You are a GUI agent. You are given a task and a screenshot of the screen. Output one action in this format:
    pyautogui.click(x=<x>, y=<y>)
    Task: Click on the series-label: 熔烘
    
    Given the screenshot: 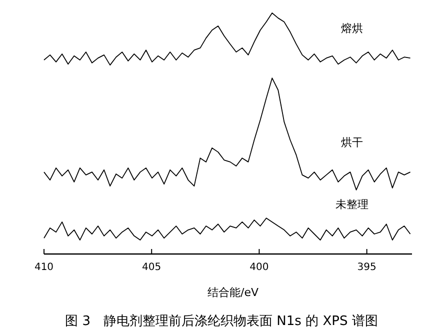 What is the action you would take?
    pyautogui.click(x=352, y=29)
    